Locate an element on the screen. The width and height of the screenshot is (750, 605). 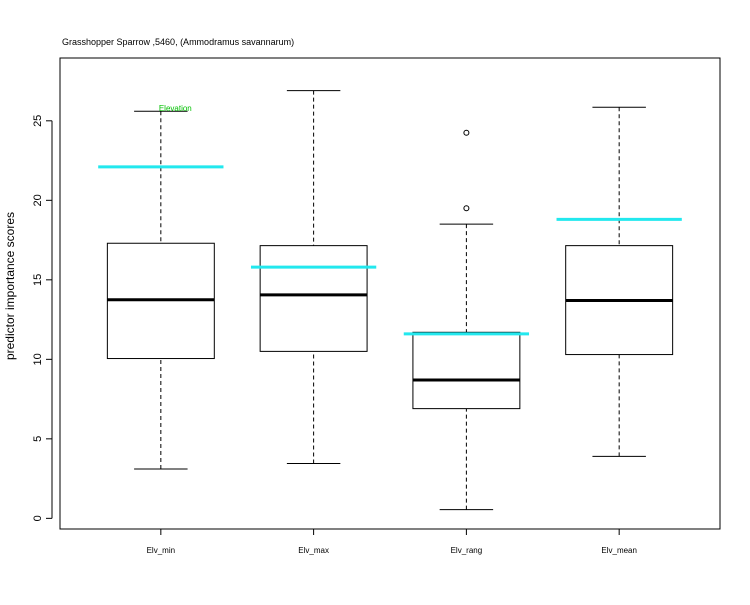
x-tick-label: Elv_rang is located at coordinates (467, 550).